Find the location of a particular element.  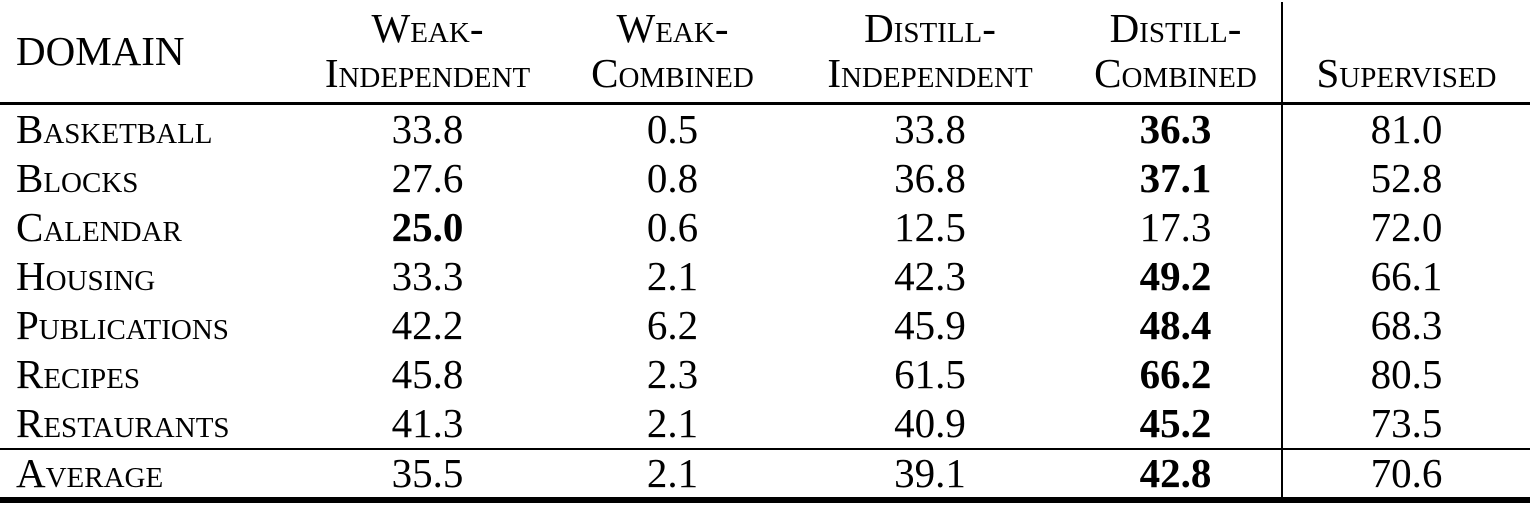

cell-distill-independent: 39.1 is located at coordinates (930, 475).